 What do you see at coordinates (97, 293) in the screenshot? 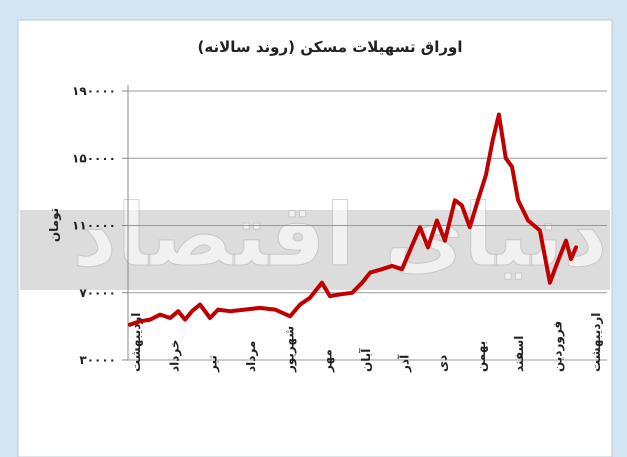
I see `y-tick-label: ۷۰۰۰۰` at bounding box center [97, 293].